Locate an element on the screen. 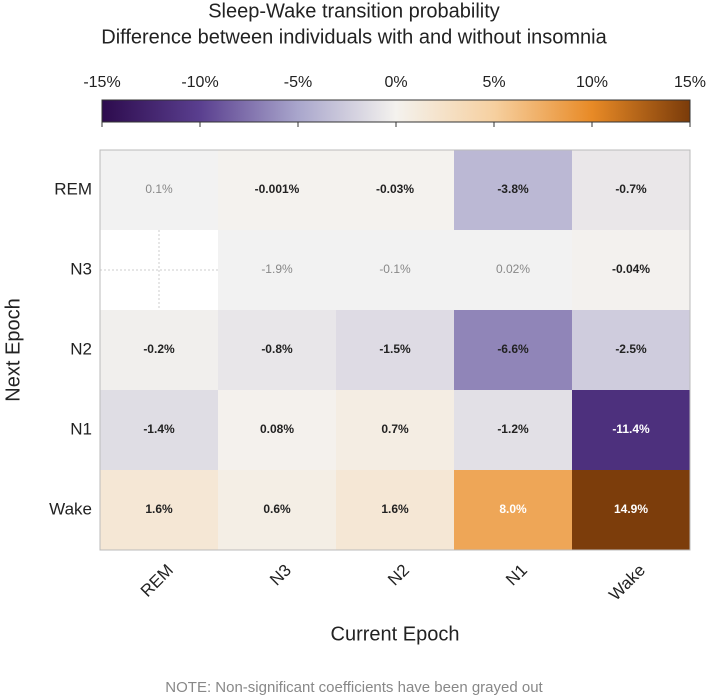 This screenshot has height=698, width=709. cell-label: -1.4% is located at coordinates (159, 429).